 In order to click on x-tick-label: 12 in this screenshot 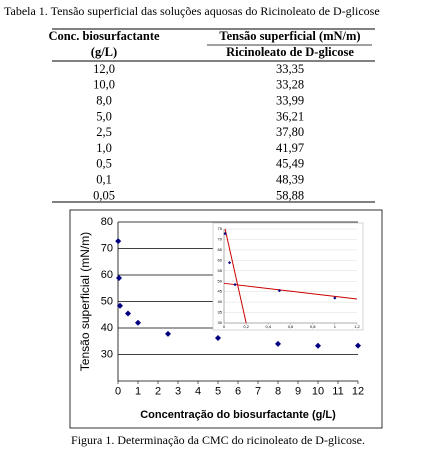, I will do `click(358, 391)`.